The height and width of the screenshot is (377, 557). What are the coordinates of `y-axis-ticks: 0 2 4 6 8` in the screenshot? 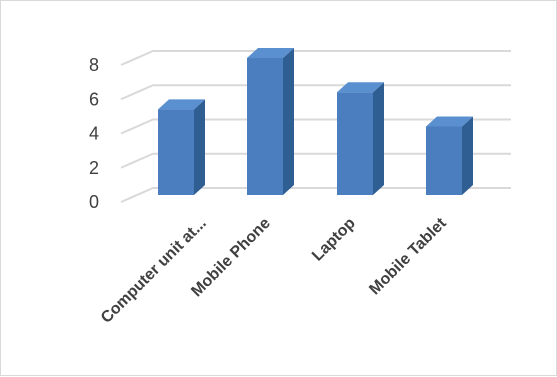 It's located at (94, 133).